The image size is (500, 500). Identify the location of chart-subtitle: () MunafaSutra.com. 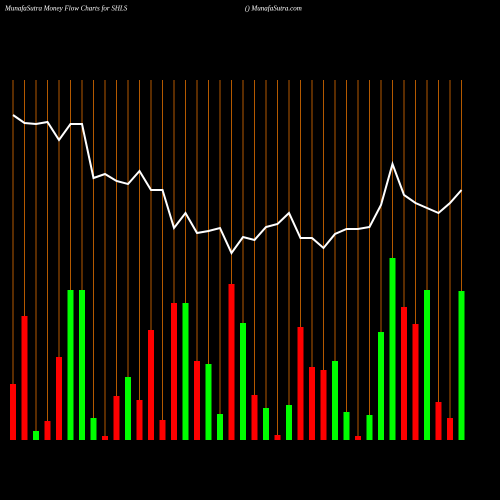
(273, 9).